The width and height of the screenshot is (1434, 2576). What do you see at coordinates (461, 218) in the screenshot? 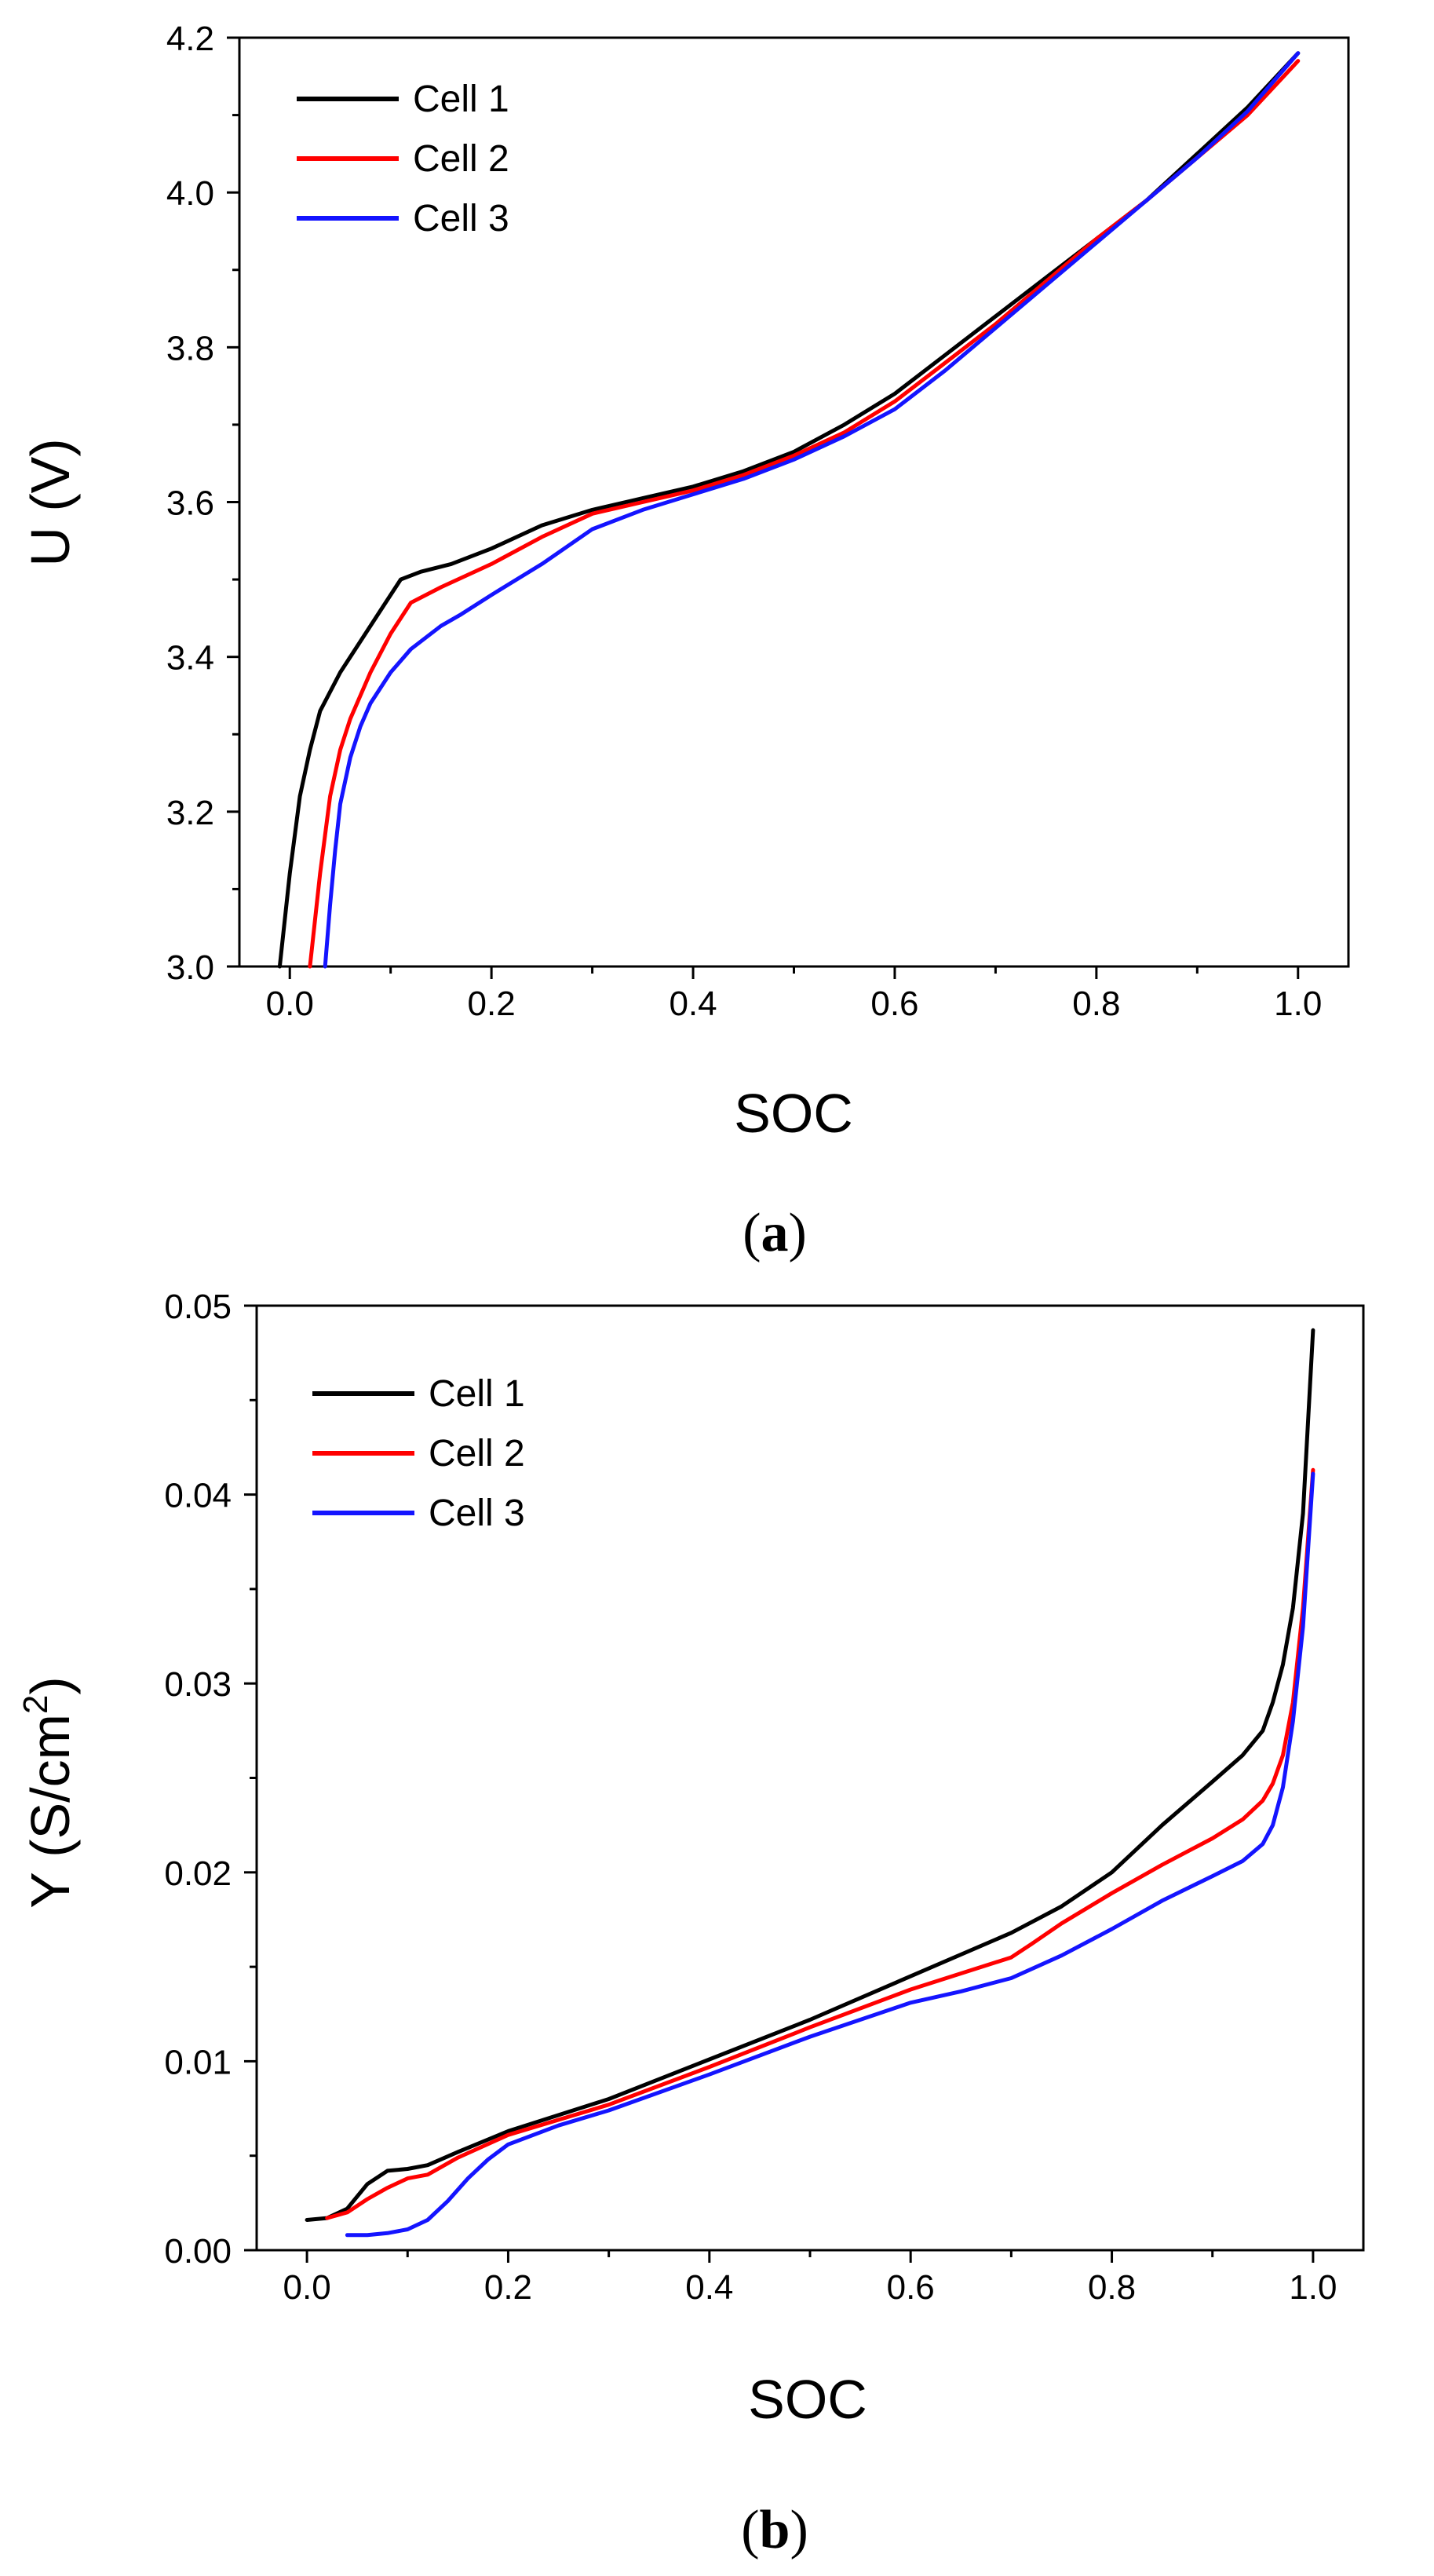
I see `a-legend-label-3: Cell 3` at bounding box center [461, 218].